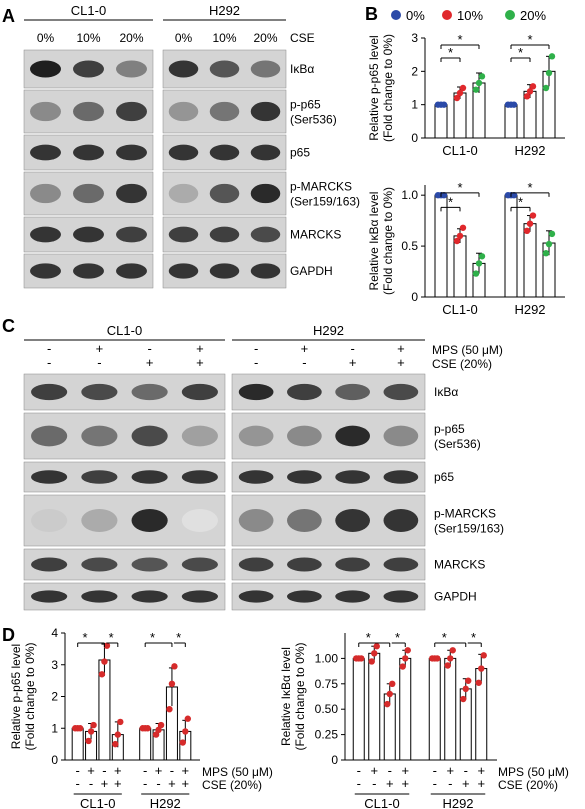  I want to click on panel-d-right-chart-cse-sign-1-2: +, so click(466, 783).